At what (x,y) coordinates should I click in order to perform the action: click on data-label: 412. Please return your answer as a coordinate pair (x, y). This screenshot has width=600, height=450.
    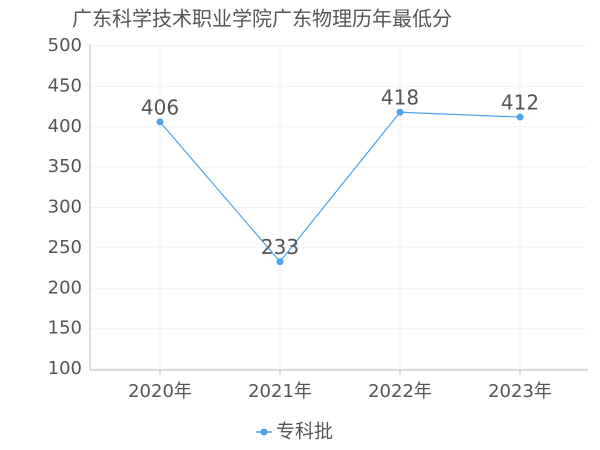
    Looking at the image, I should click on (520, 103).